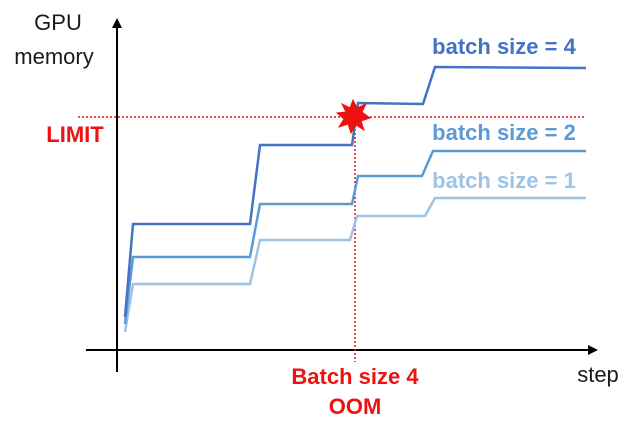  What do you see at coordinates (355, 376) in the screenshot?
I see `oom-label-line1: Batch size 4` at bounding box center [355, 376].